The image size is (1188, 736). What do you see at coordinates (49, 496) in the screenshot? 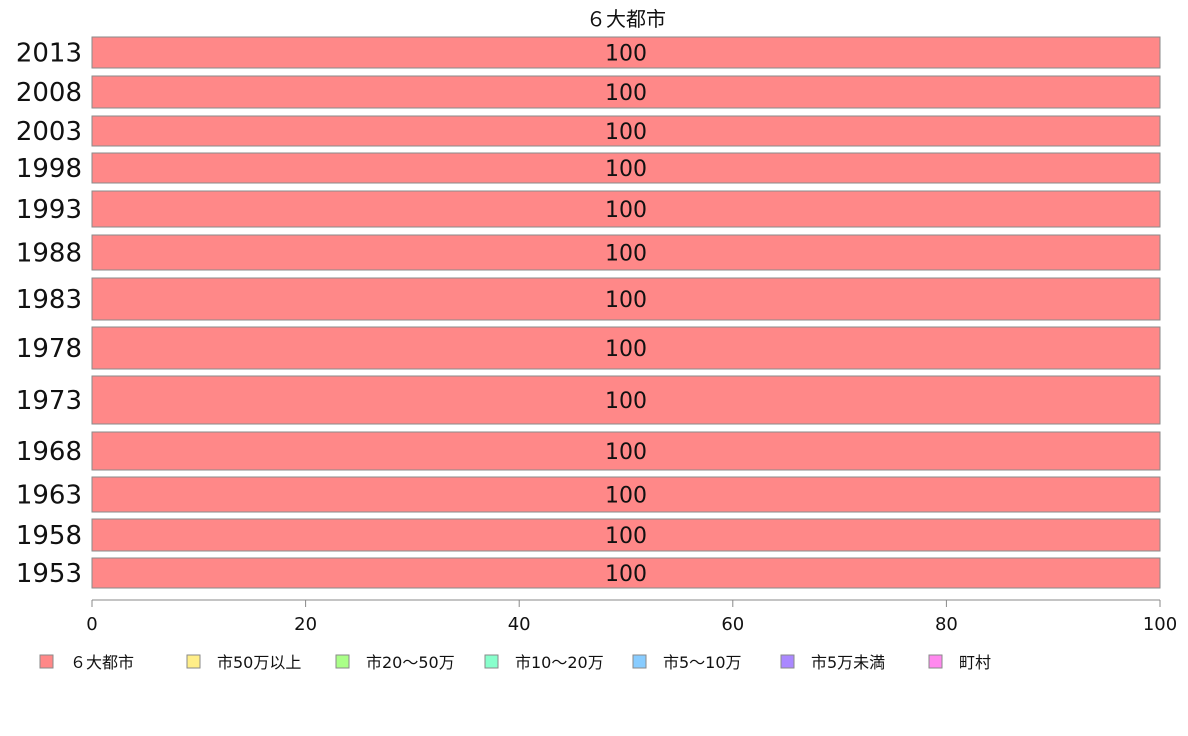
I see `y-tick-label: 1963` at bounding box center [49, 496].